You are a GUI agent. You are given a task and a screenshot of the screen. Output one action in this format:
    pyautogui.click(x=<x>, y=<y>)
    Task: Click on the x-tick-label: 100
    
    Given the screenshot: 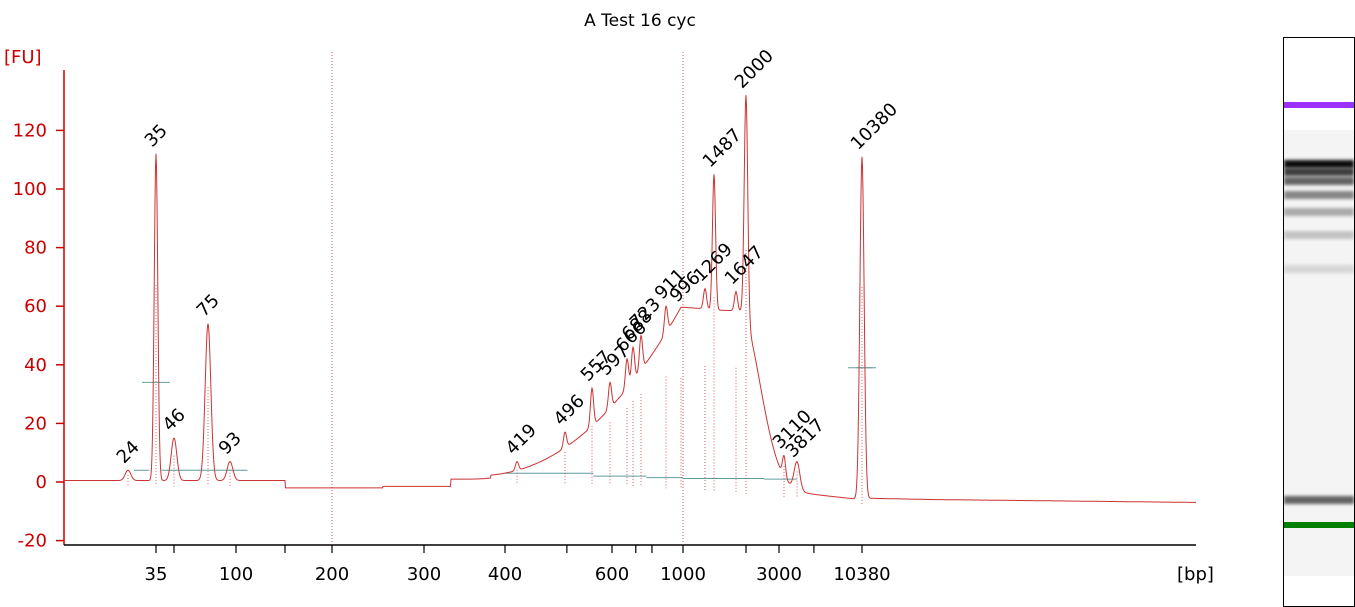 What is the action you would take?
    pyautogui.click(x=236, y=574)
    